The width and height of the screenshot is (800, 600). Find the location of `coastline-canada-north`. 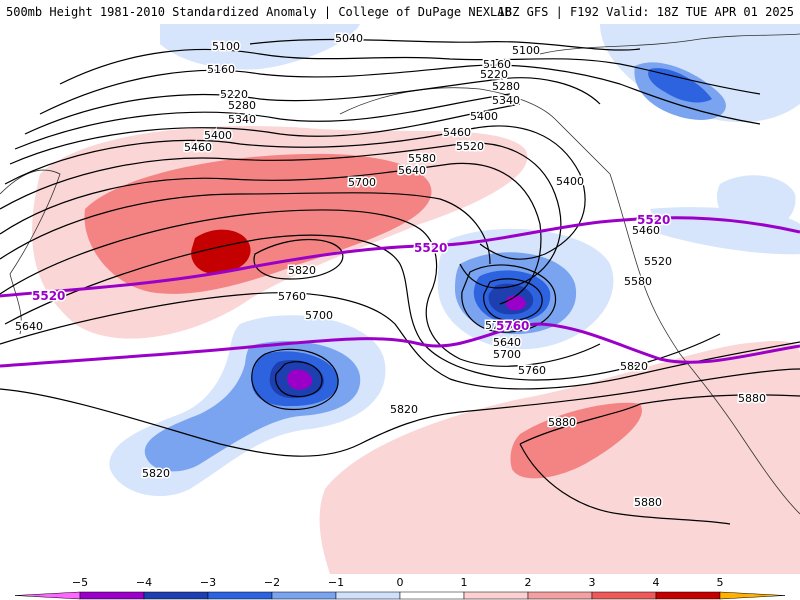

coastline-canada-north is located at coordinates (669, 44).